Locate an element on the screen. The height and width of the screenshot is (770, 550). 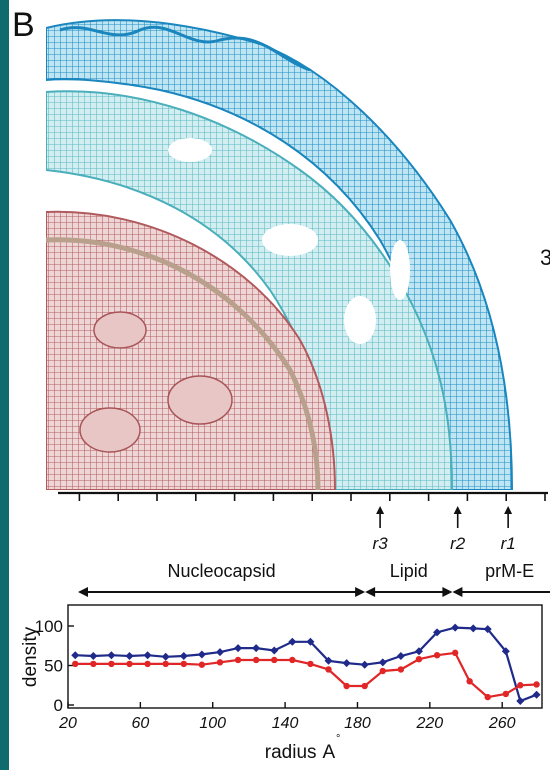
x-axis-label: radius A is located at coordinates (300, 752).